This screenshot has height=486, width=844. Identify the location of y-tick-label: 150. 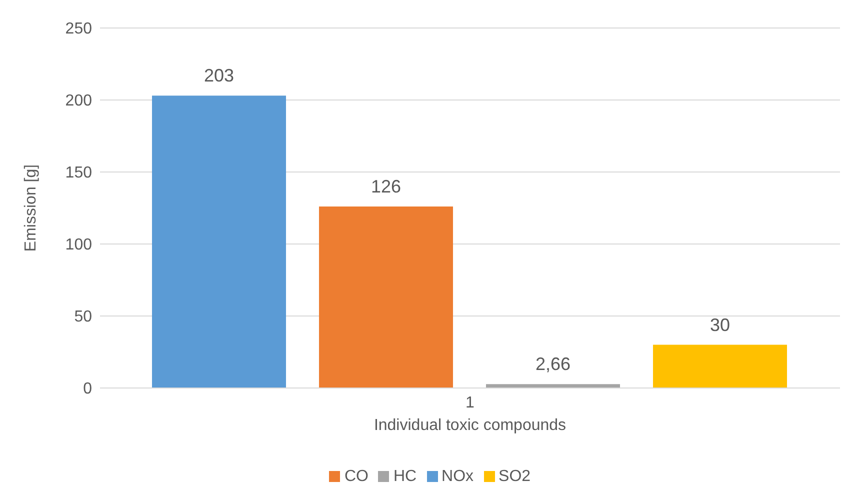
(78, 173).